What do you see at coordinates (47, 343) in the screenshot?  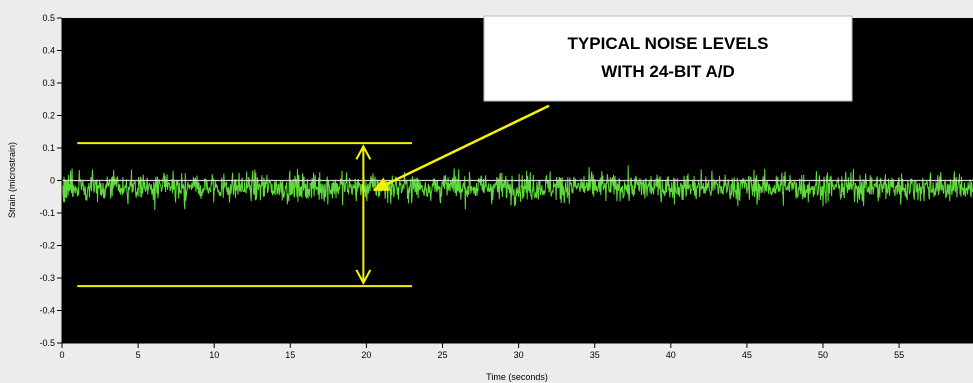 I see `y-tick-label: -0.5` at bounding box center [47, 343].